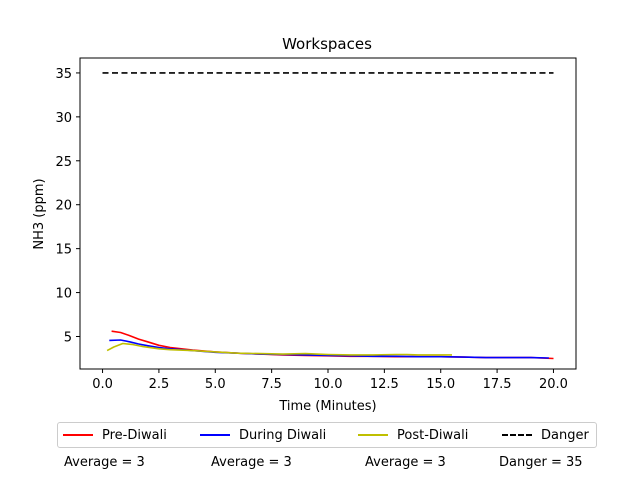  I want to click on x-tick-label: 2.5, so click(159, 384).